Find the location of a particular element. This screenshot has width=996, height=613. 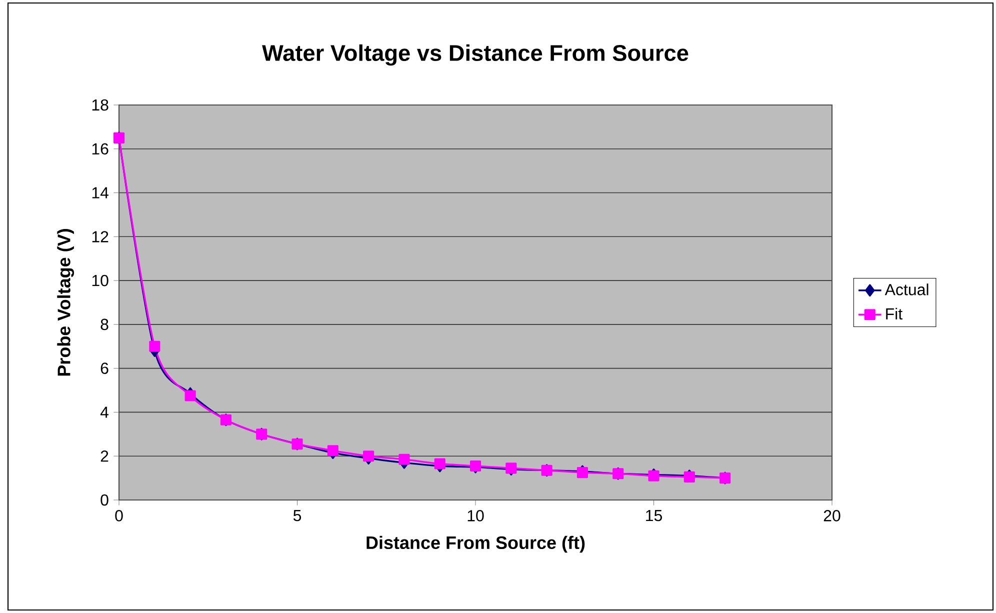

x-tick-label: 15 is located at coordinates (654, 516).